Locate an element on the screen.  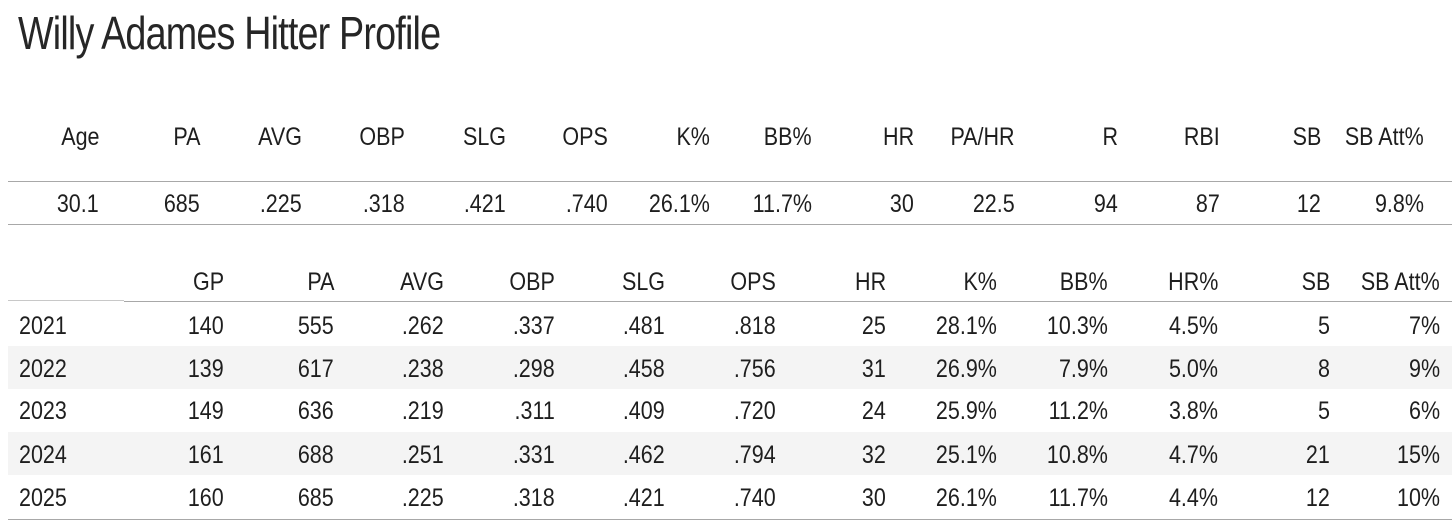
season-value-cell: .818 is located at coordinates (755, 326).